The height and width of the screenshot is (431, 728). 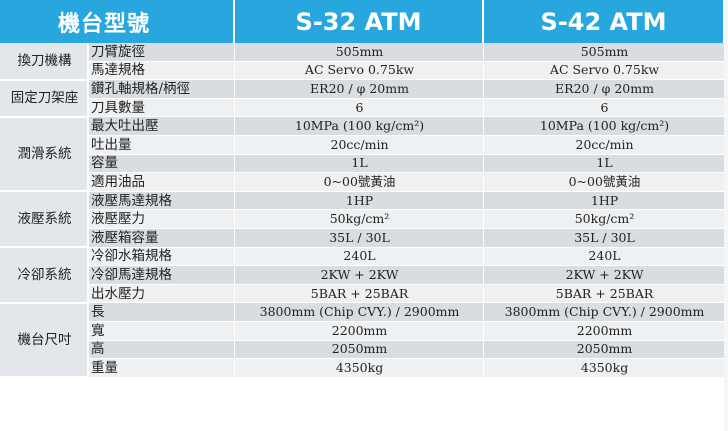 What do you see at coordinates (161, 52) in the screenshot?
I see `spec-item-label: 刀臂旋徑` at bounding box center [161, 52].